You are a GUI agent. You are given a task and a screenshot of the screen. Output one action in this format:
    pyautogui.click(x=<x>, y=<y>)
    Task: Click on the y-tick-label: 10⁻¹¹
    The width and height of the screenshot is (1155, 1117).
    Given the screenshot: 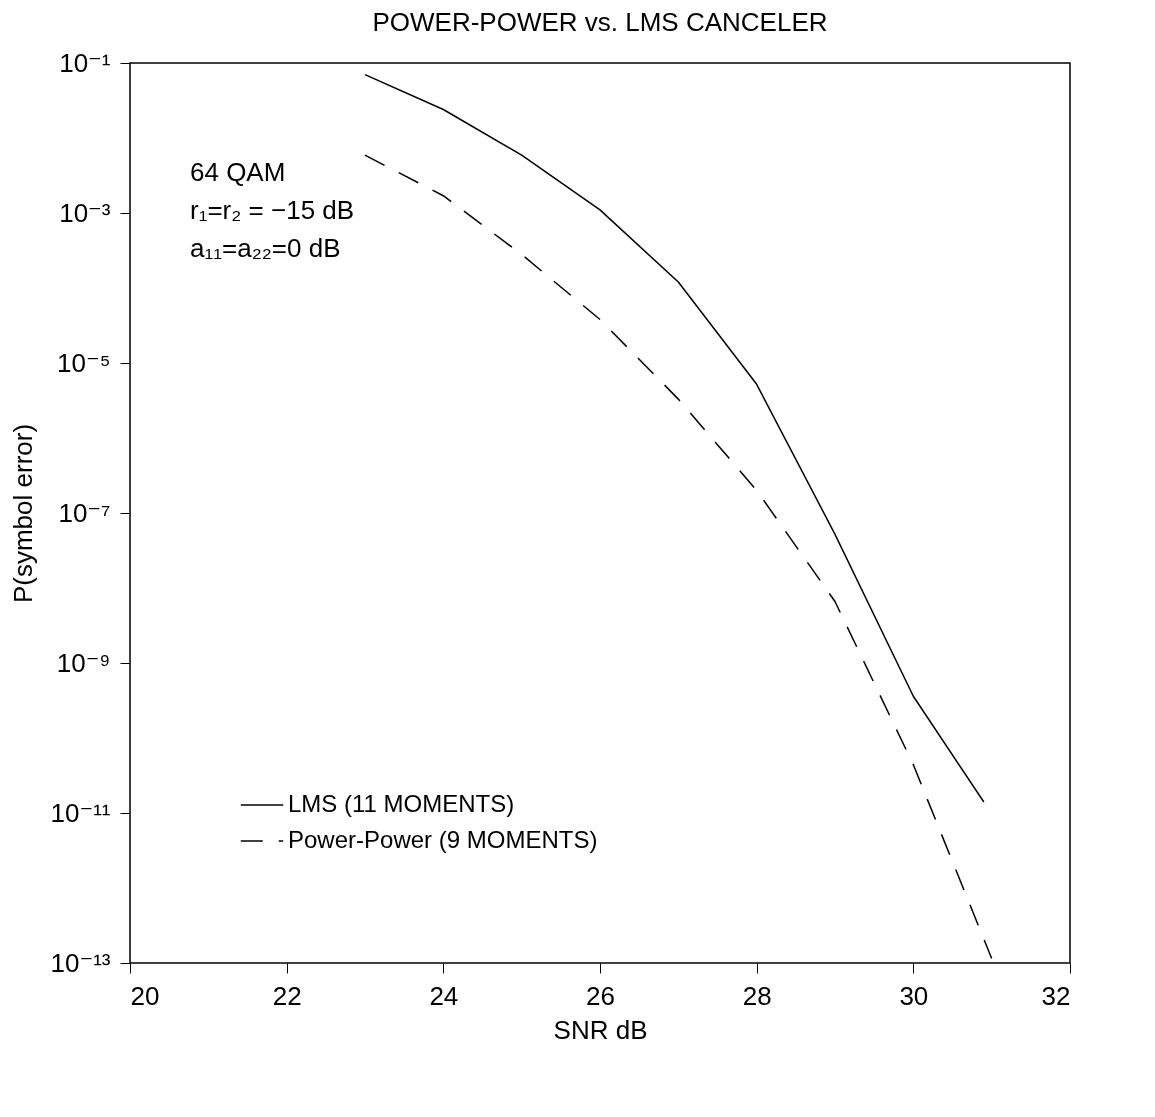 What is the action you would take?
    pyautogui.click(x=80, y=812)
    